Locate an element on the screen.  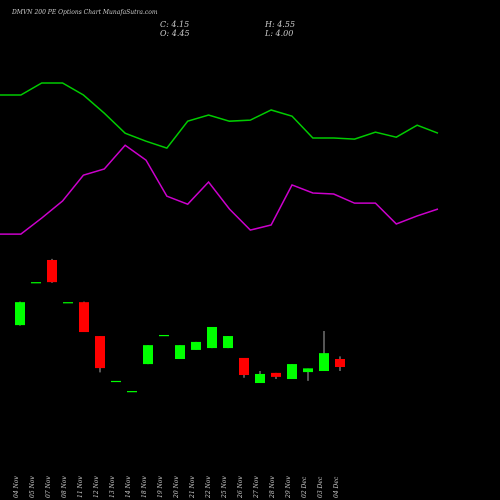
x-tick-label: 28 Nov is located at coordinates (272, 487).